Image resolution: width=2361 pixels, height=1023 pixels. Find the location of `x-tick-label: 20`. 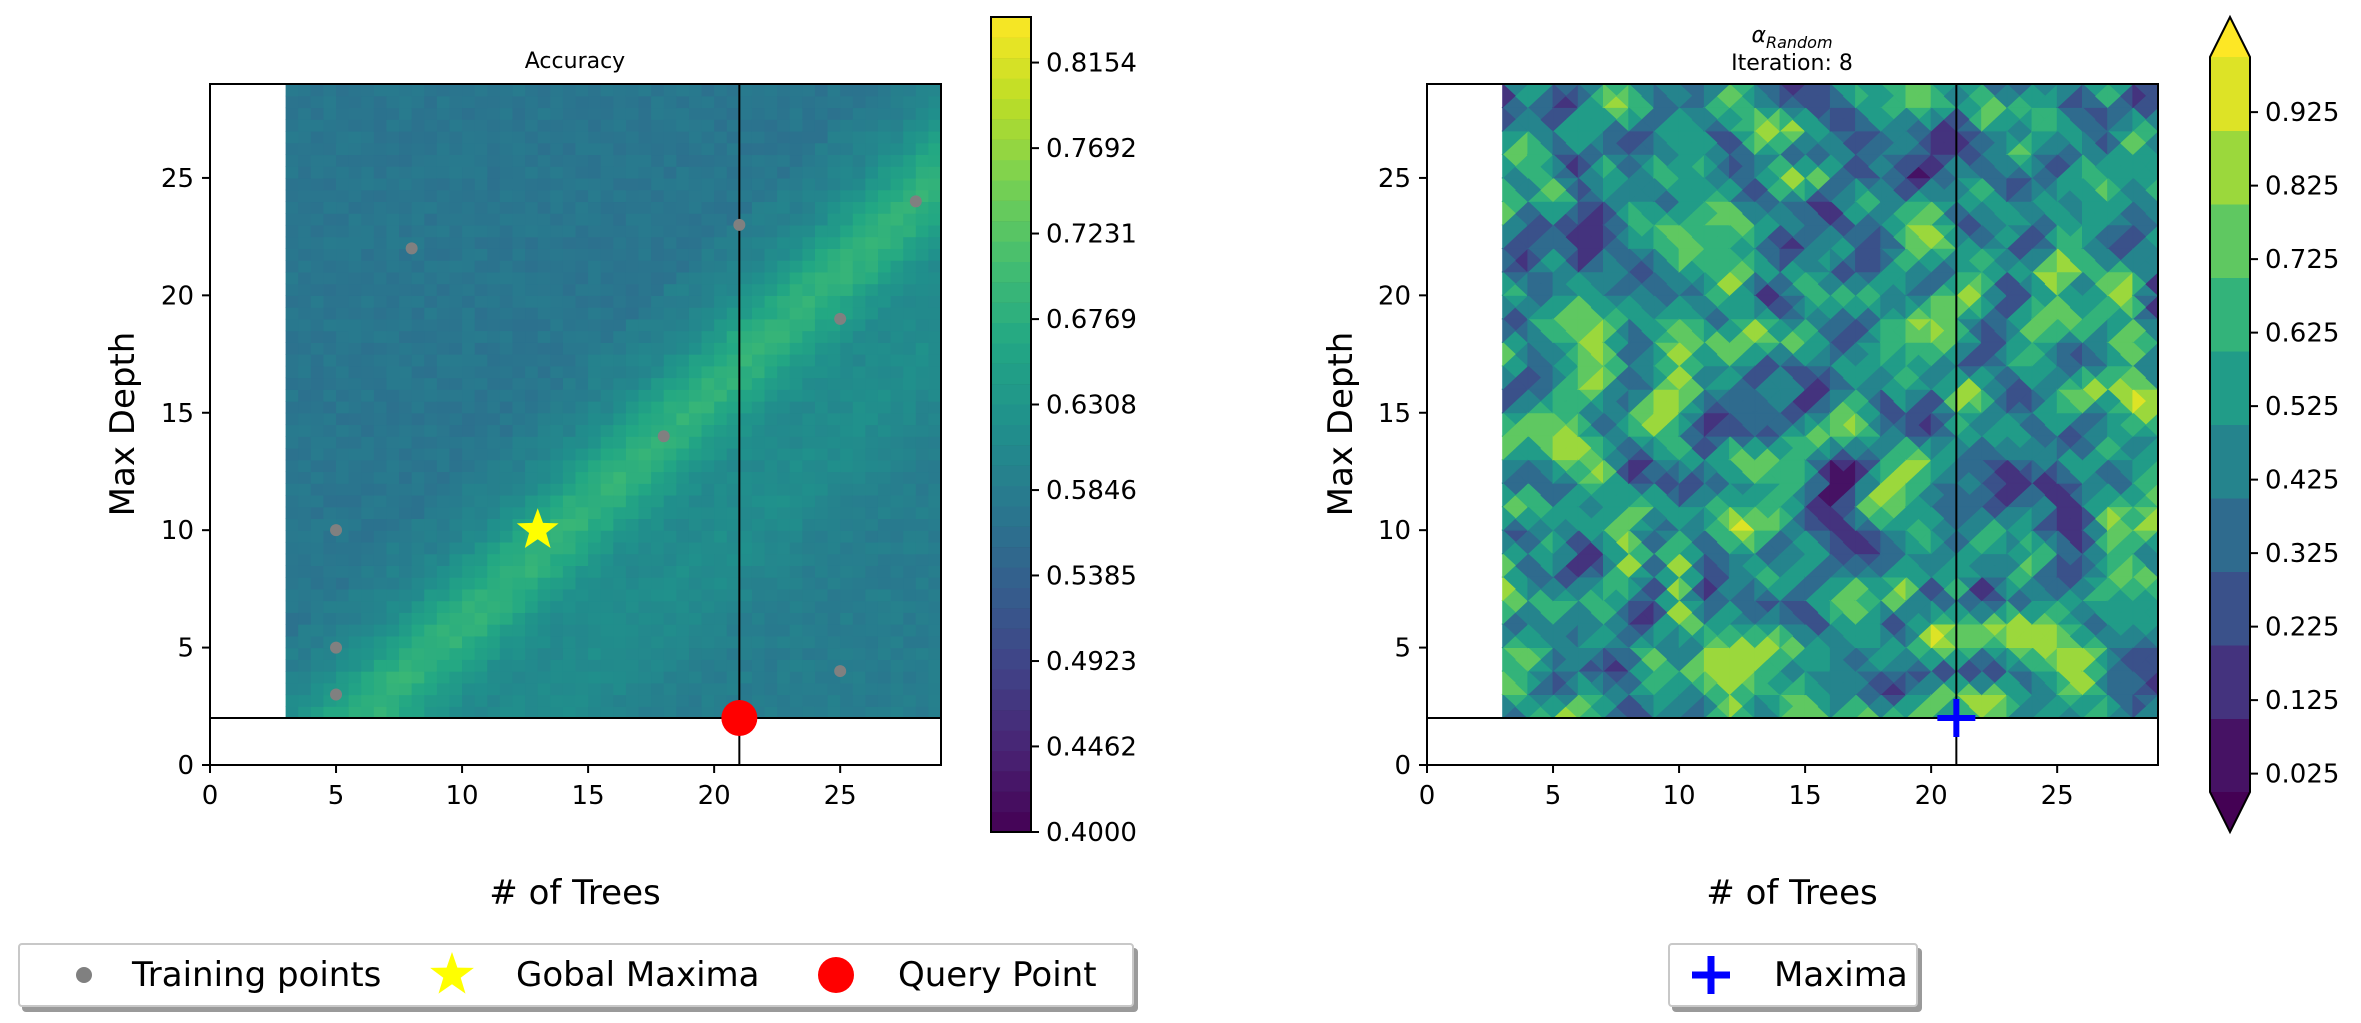

x-tick-label: 20 is located at coordinates (714, 796).